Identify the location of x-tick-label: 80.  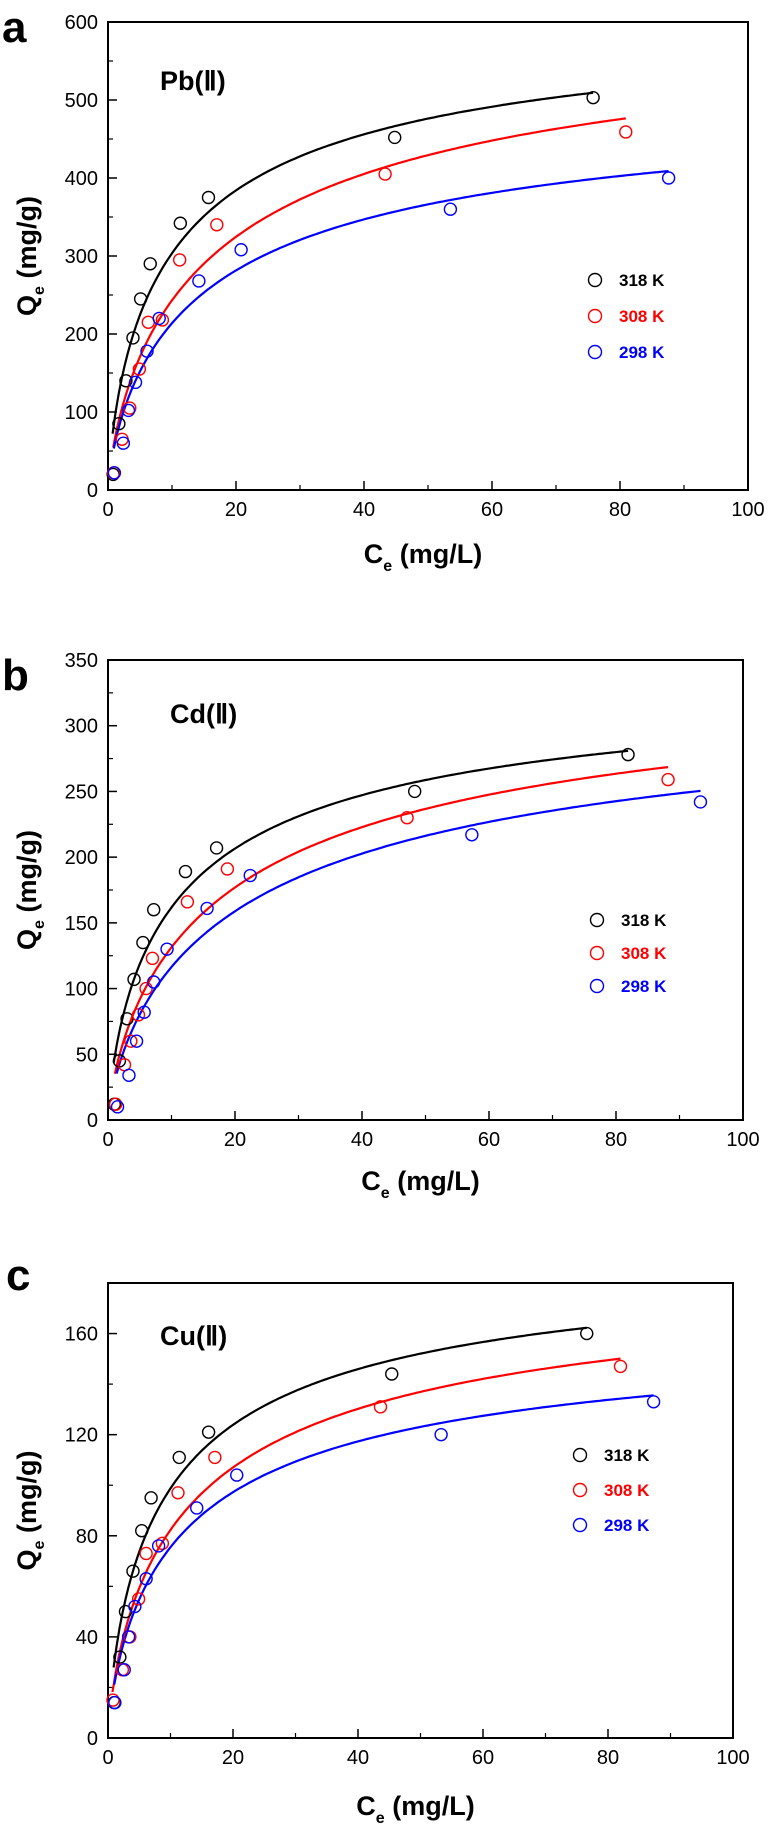
(608, 1758).